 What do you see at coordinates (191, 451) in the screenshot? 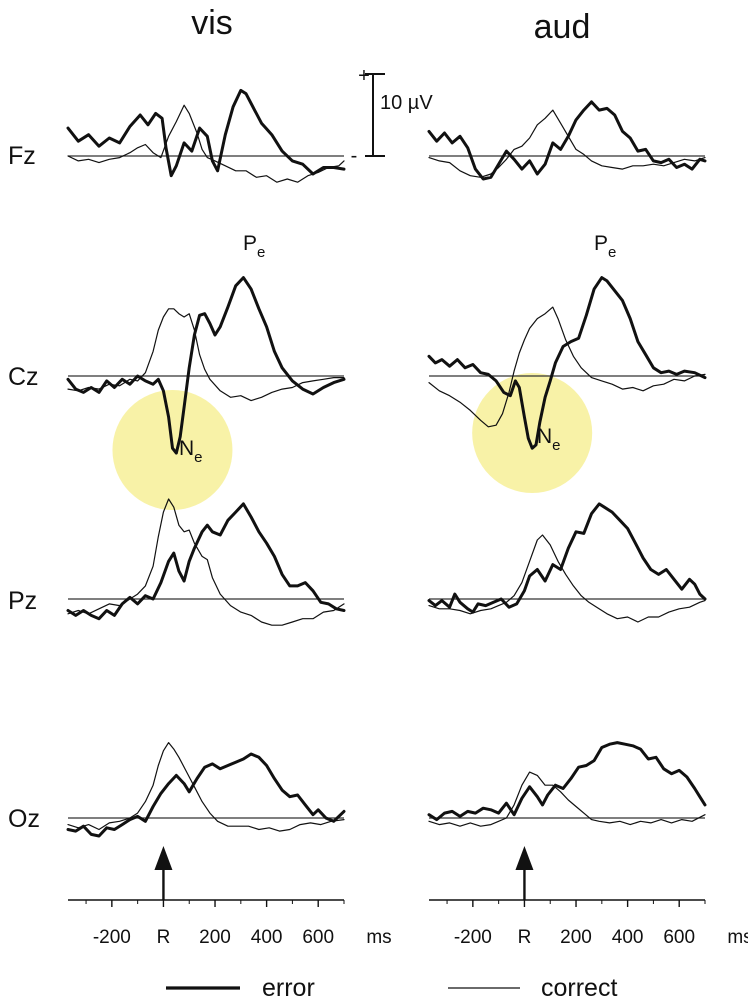
I see `component-label-ne-vis: Ne` at bounding box center [191, 451].